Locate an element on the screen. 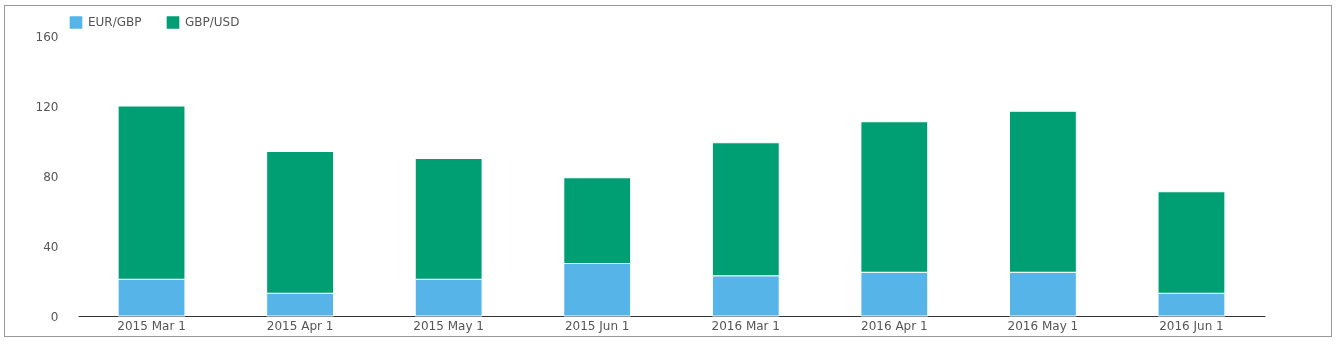  legend-label: GBP/USD is located at coordinates (212, 22).